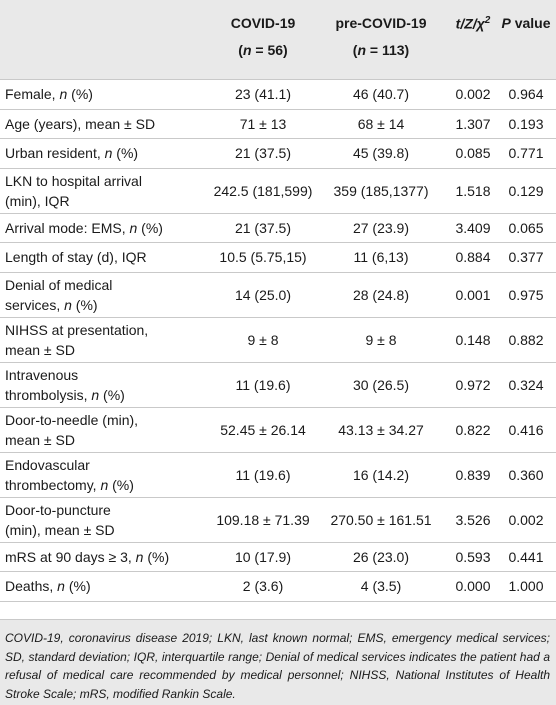  I want to click on cell-p-value: 0.964, so click(526, 94).